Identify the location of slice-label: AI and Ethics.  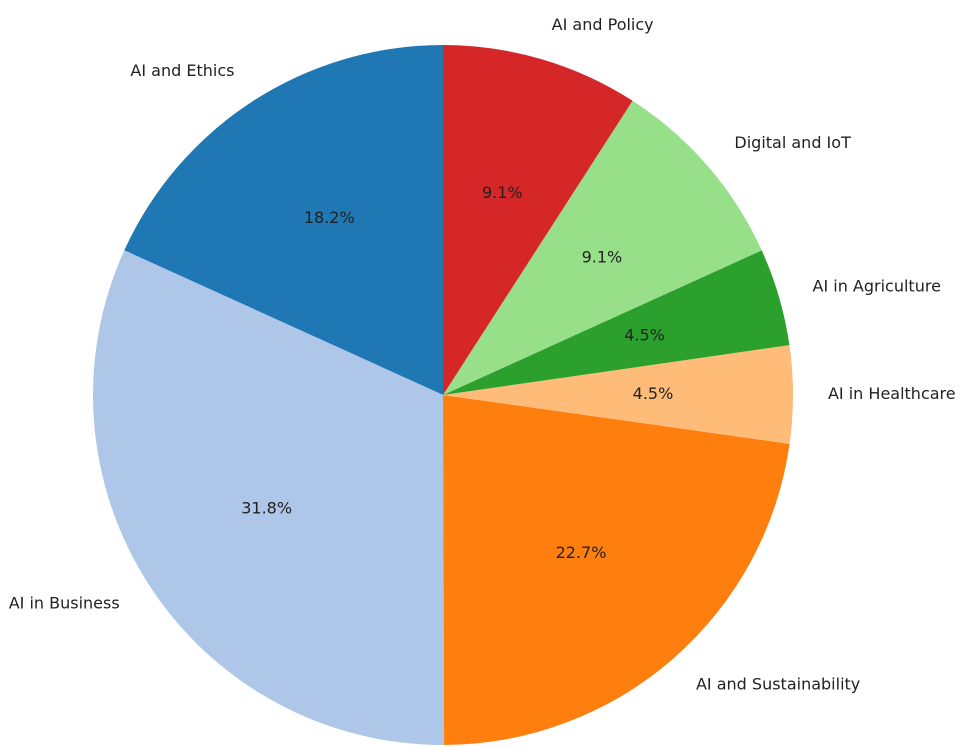
(182, 70).